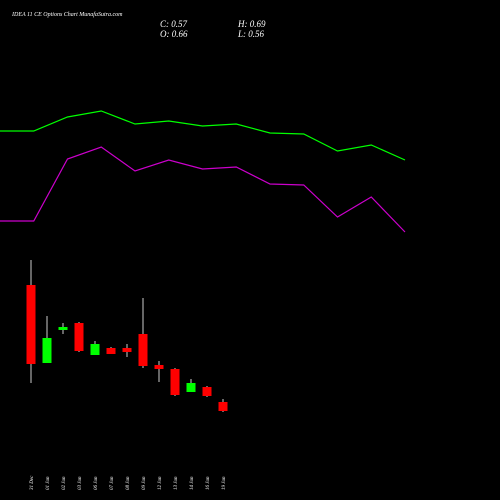 The height and width of the screenshot is (500, 500). Describe the element at coordinates (67, 14) in the screenshot. I see `chart-title: IDEA 11 CE Options Chart MunafaSutra.com` at that location.